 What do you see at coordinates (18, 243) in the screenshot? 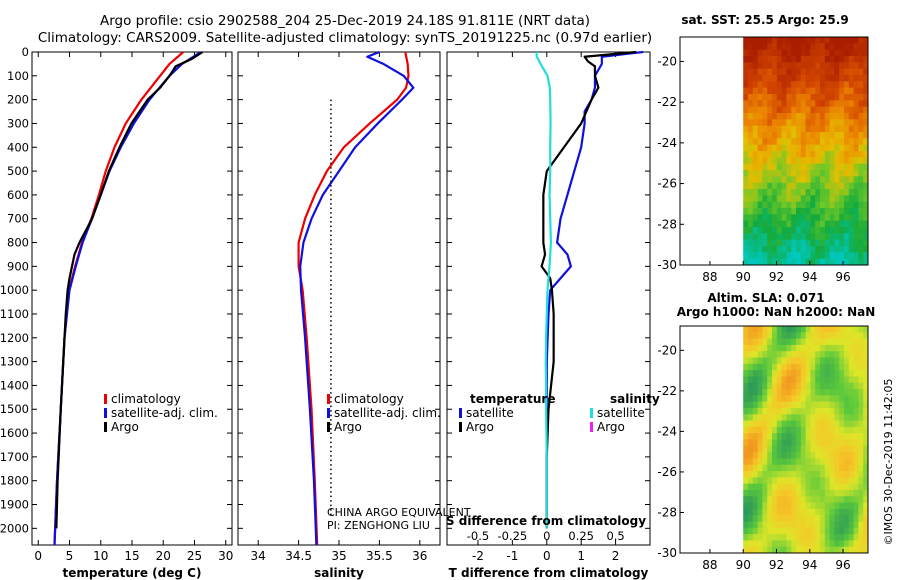
I see `y-tick-label: 800` at bounding box center [18, 243].